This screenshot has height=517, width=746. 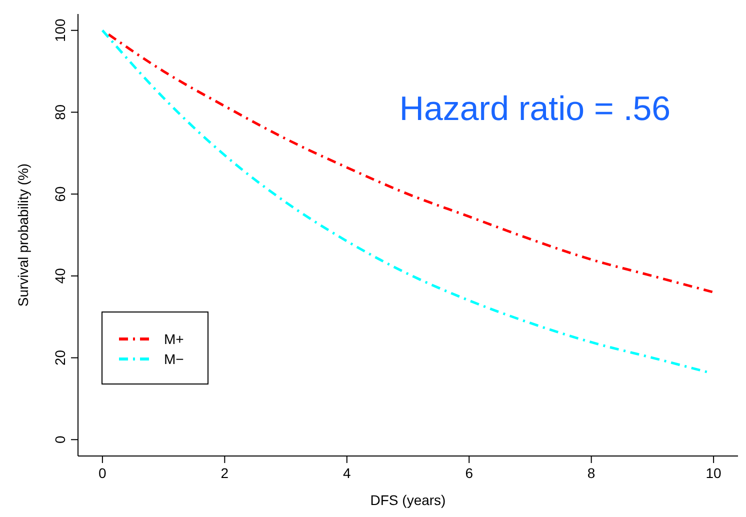 I want to click on y-tick-label: 40, so click(x=60, y=276).